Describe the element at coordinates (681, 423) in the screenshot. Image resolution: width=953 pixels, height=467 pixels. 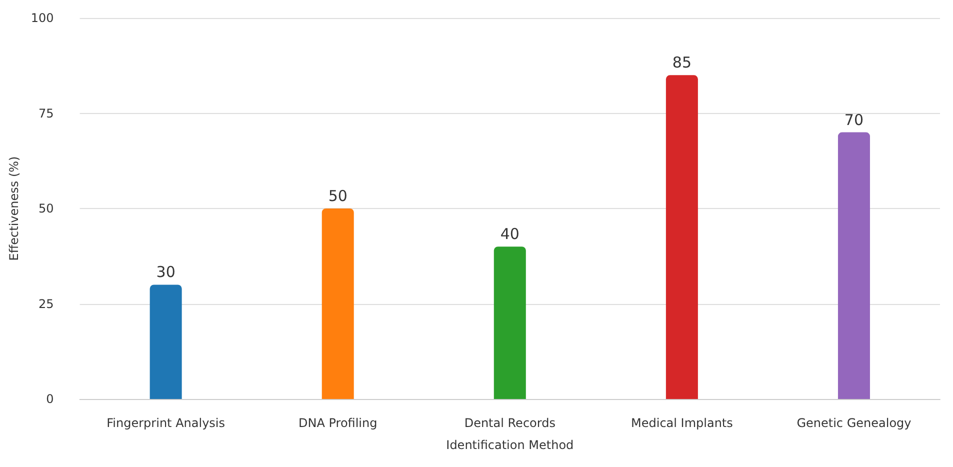
I see `x-tick-label: Medical Implants` at that location.